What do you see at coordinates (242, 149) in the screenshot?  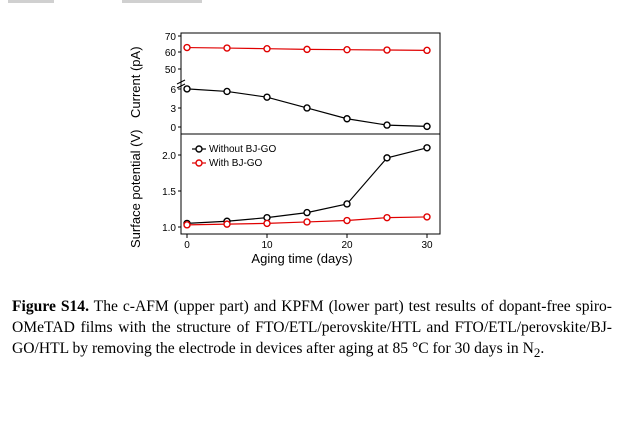 I see `legend-label-without: Without BJ-GO` at bounding box center [242, 149].